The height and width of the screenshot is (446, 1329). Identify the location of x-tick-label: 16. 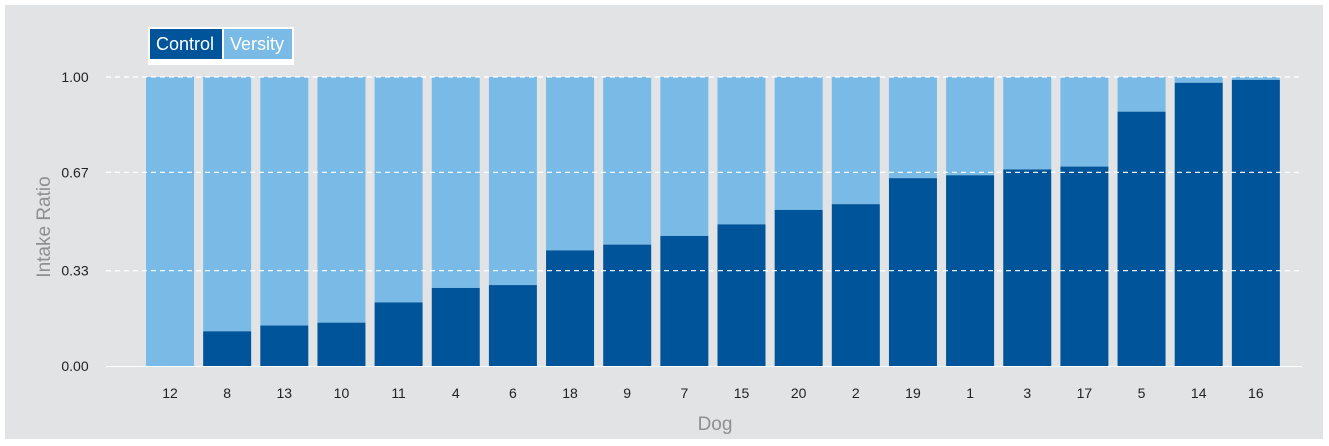
(1256, 393).